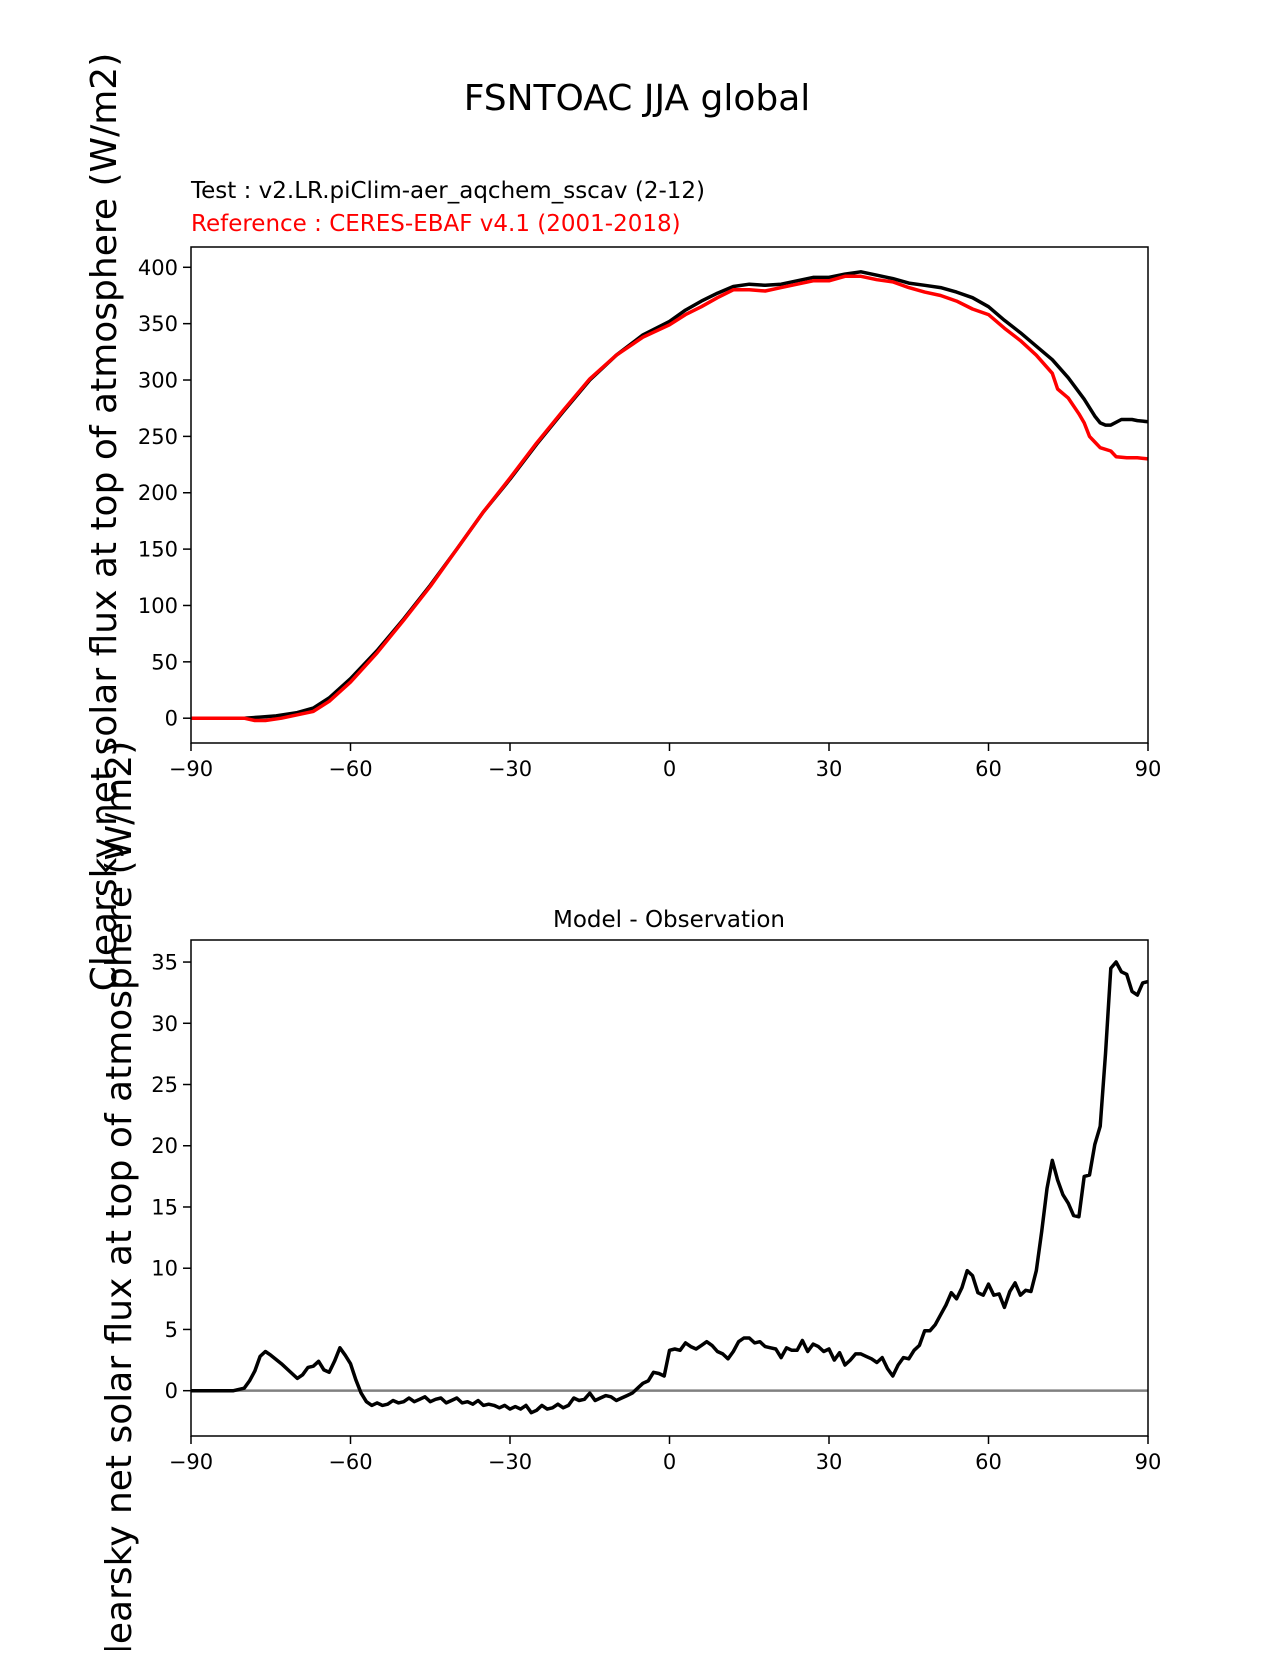 The width and height of the screenshot is (1275, 1654). Describe the element at coordinates (158, 550) in the screenshot. I see `y-tick-label: 150` at that location.